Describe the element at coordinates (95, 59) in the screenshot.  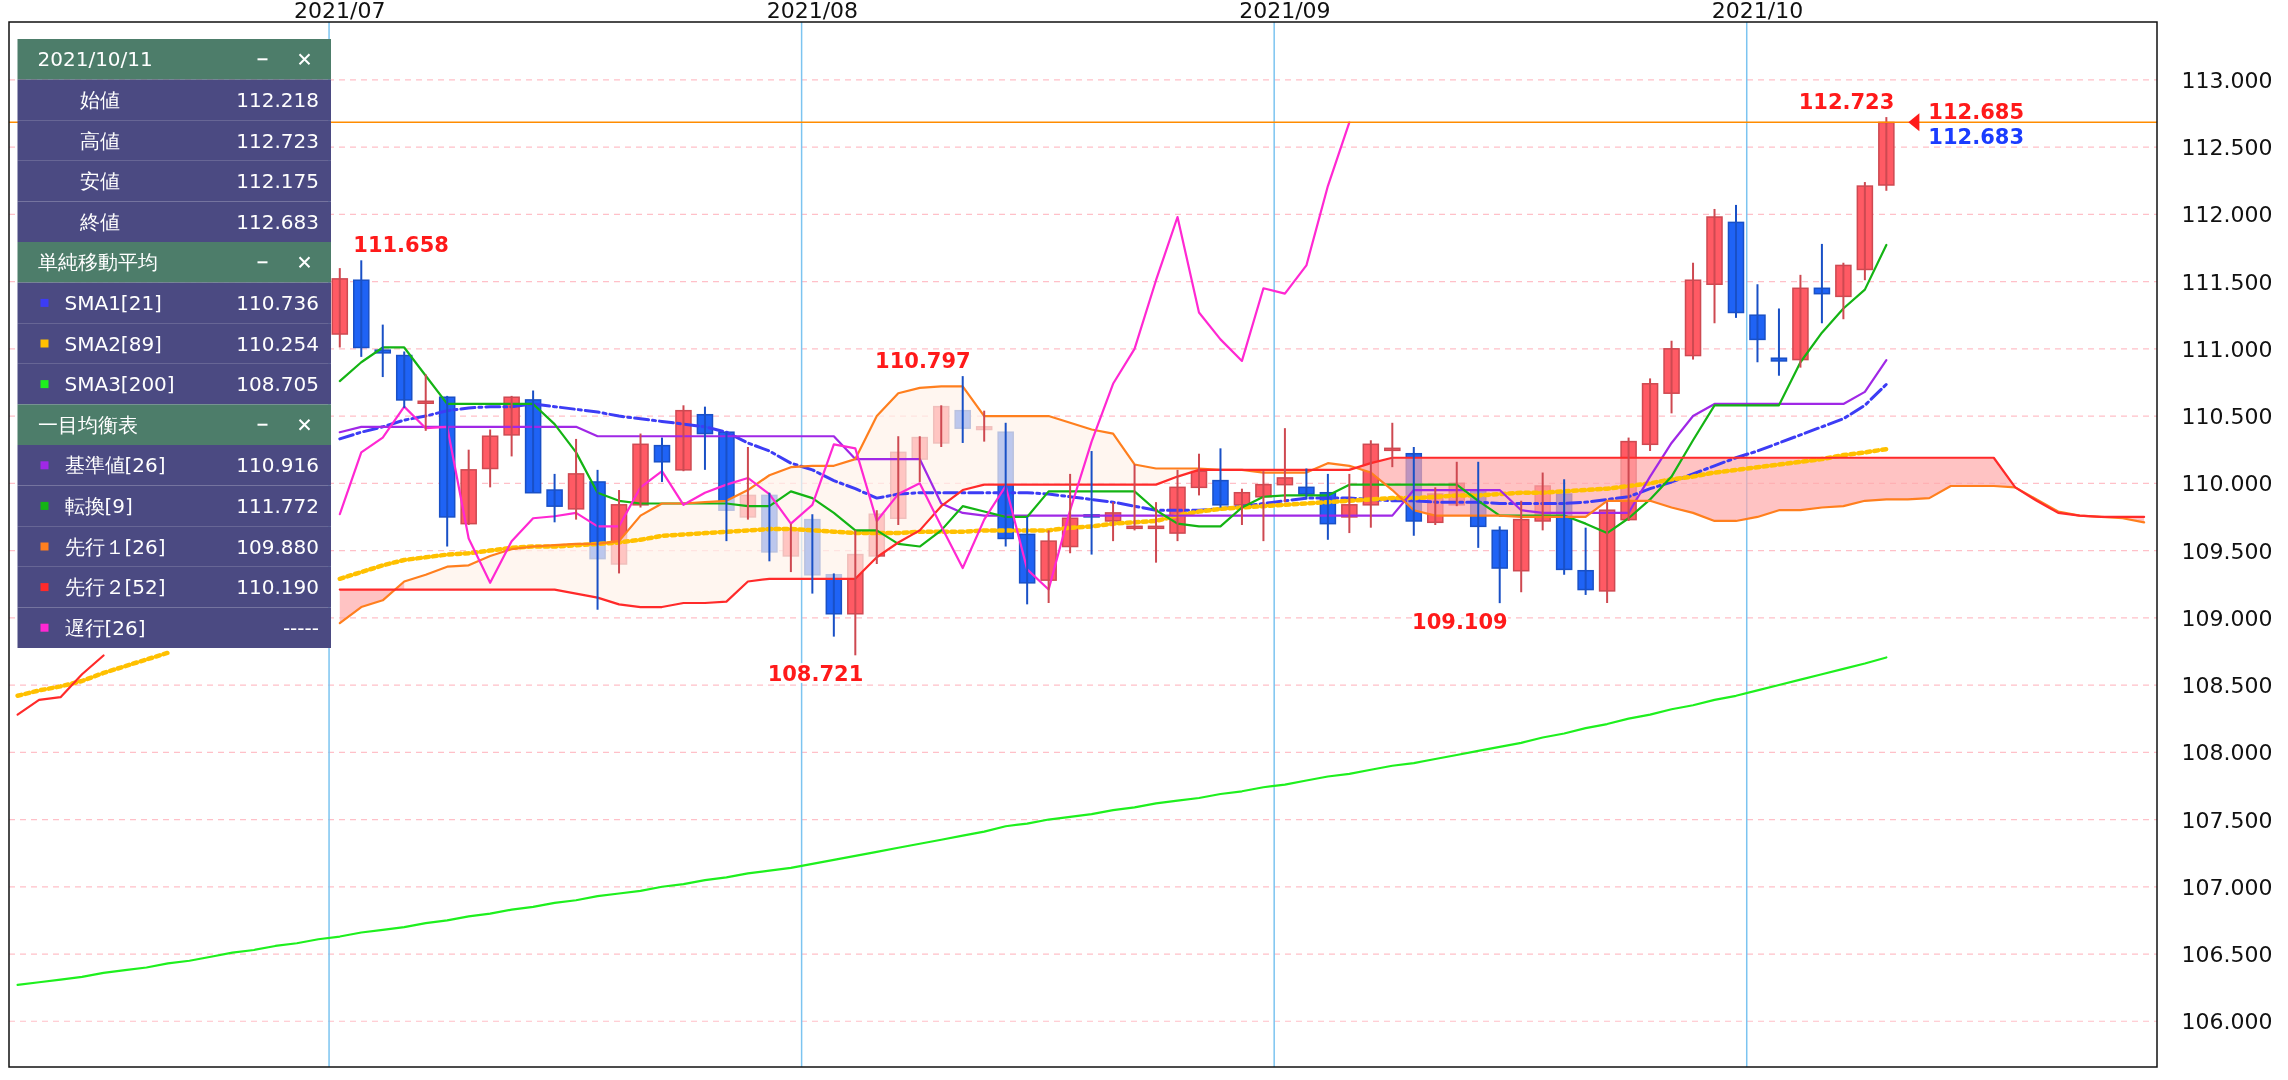
I see `legend-title: 2021/10/11` at that location.